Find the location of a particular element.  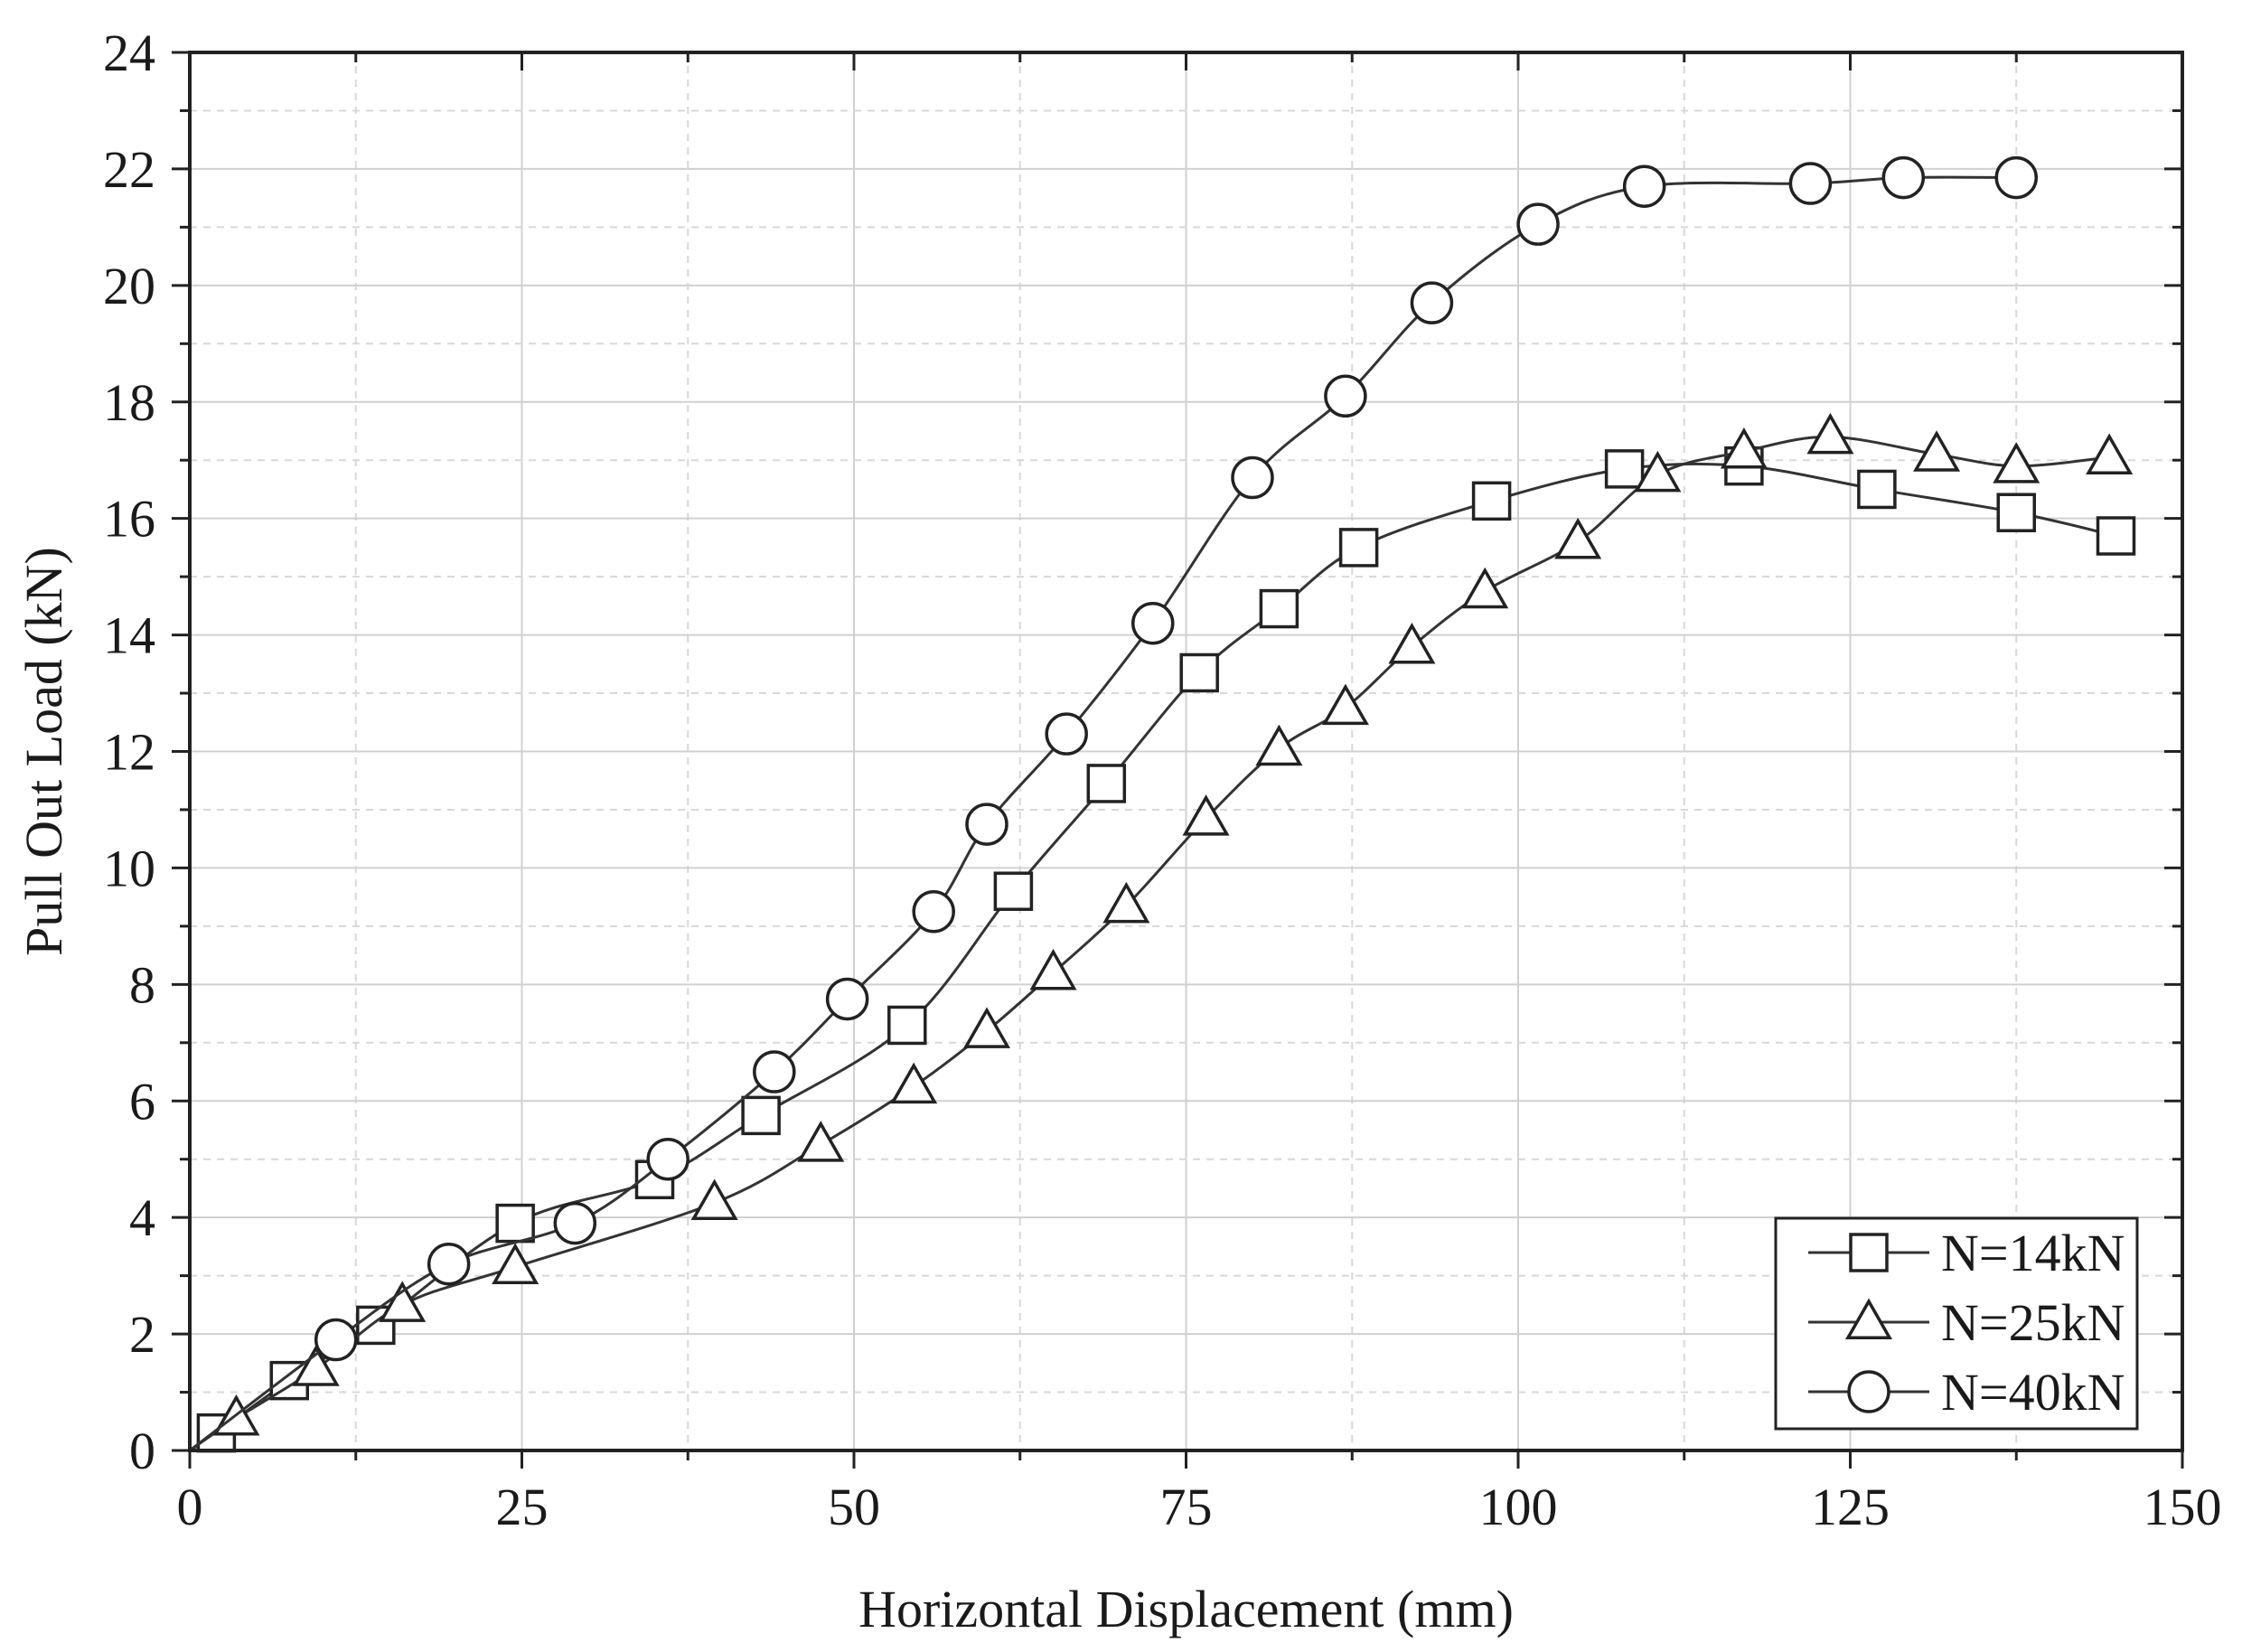

legend-entry: N=40kN is located at coordinates (1966, 1392).